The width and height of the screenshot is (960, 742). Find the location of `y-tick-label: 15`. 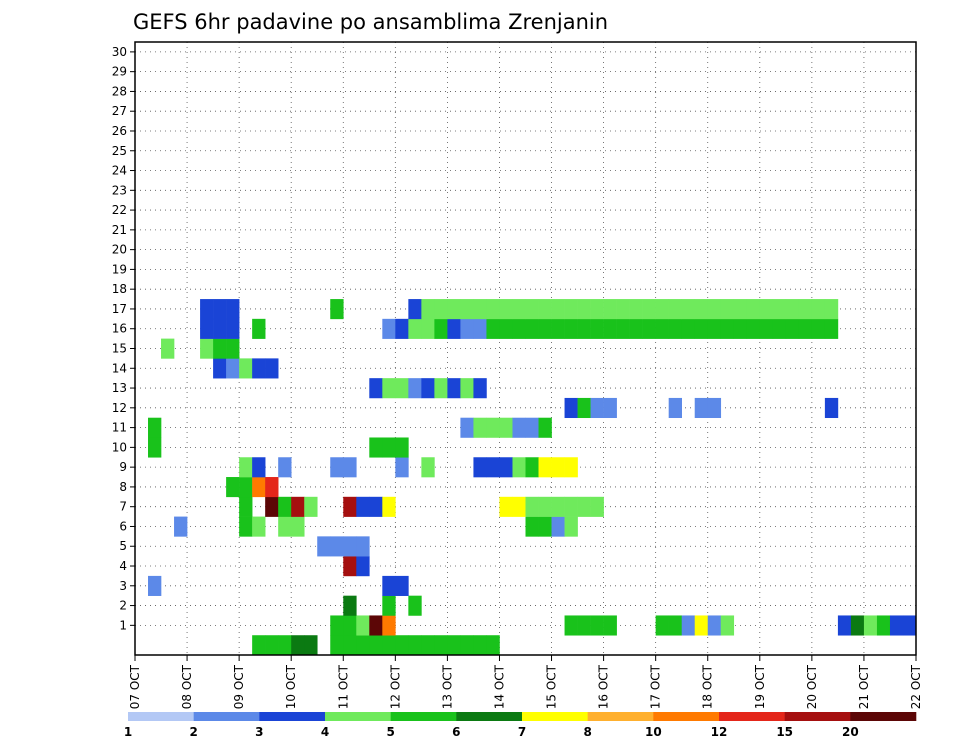

y-tick-label: 15 is located at coordinates (119, 349).